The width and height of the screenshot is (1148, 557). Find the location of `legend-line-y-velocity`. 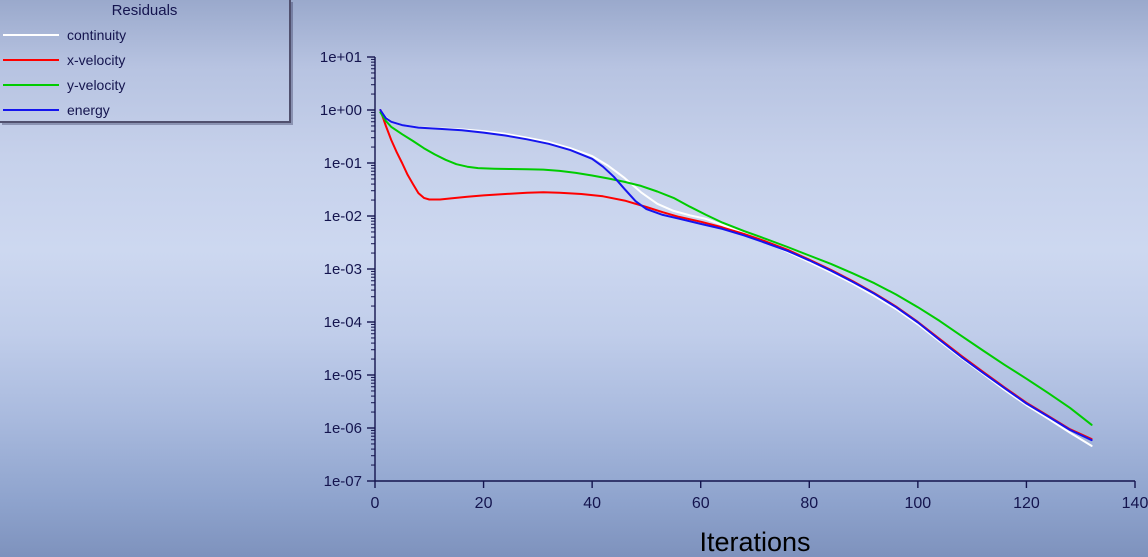

legend-line-y-velocity is located at coordinates (31, 84).